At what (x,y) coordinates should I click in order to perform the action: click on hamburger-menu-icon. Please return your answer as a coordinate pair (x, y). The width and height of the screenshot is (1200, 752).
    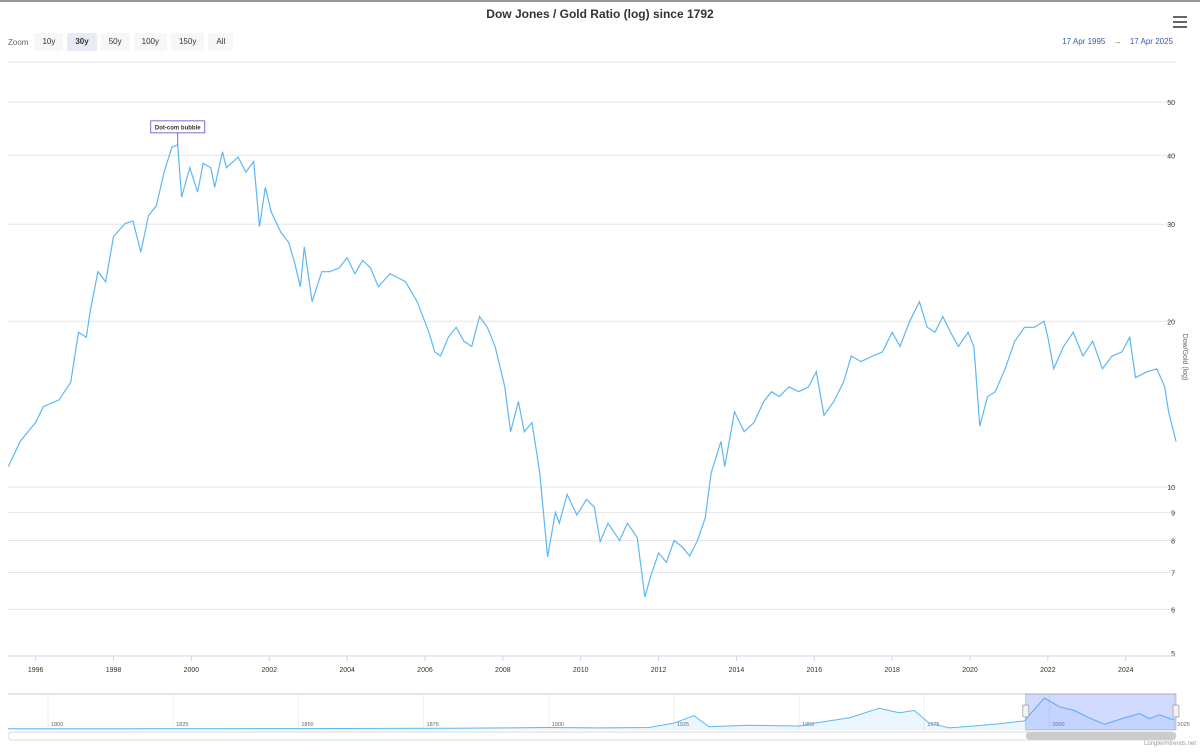
    Looking at the image, I should click on (1180, 22).